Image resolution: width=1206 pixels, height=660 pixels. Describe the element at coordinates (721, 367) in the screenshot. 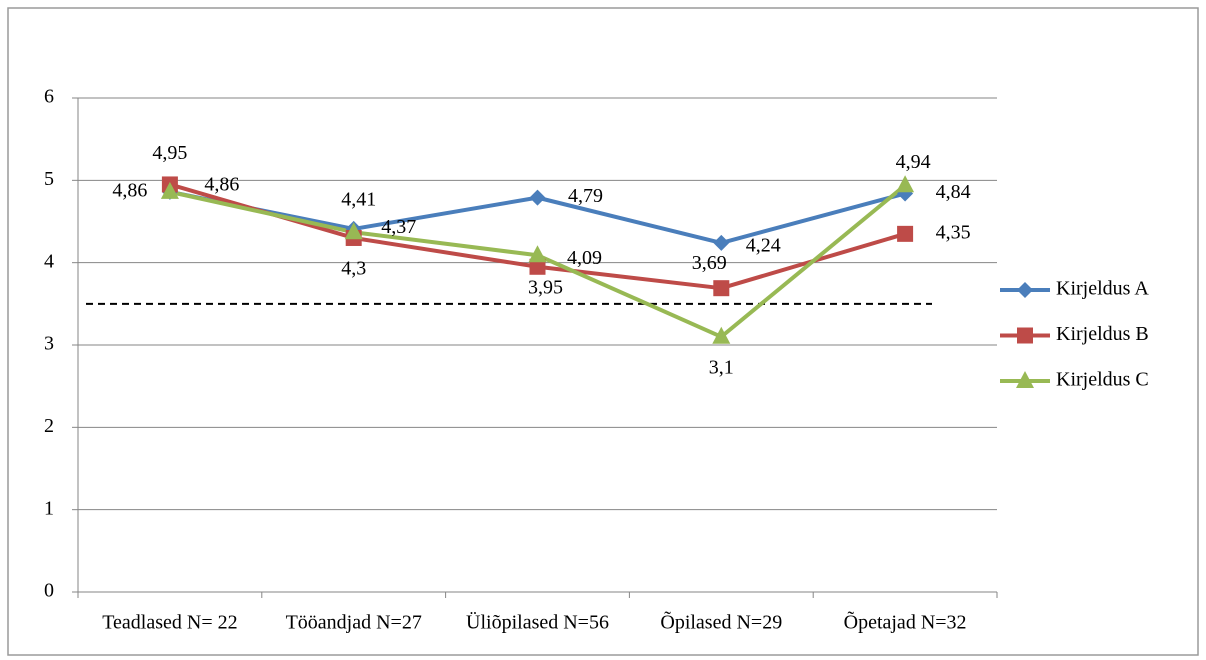

I see `data-label: 3,1` at that location.